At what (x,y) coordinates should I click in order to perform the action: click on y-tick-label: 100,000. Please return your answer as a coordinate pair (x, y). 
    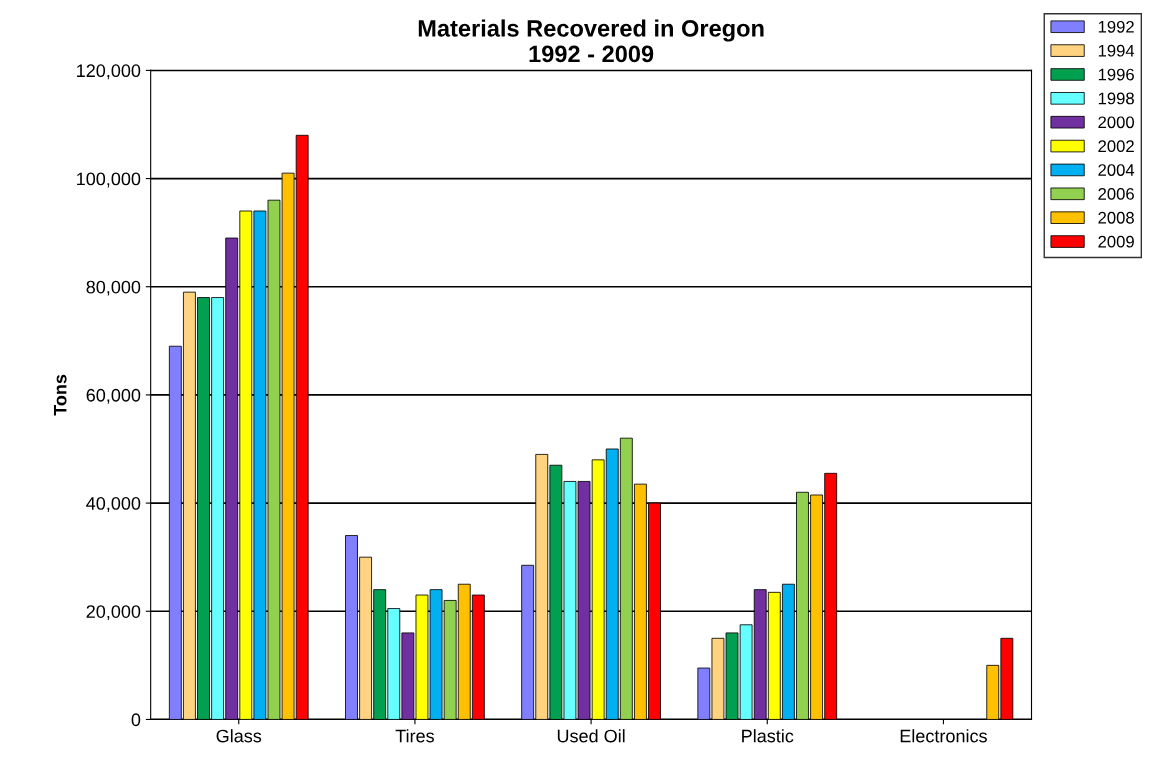
    Looking at the image, I should click on (109, 180).